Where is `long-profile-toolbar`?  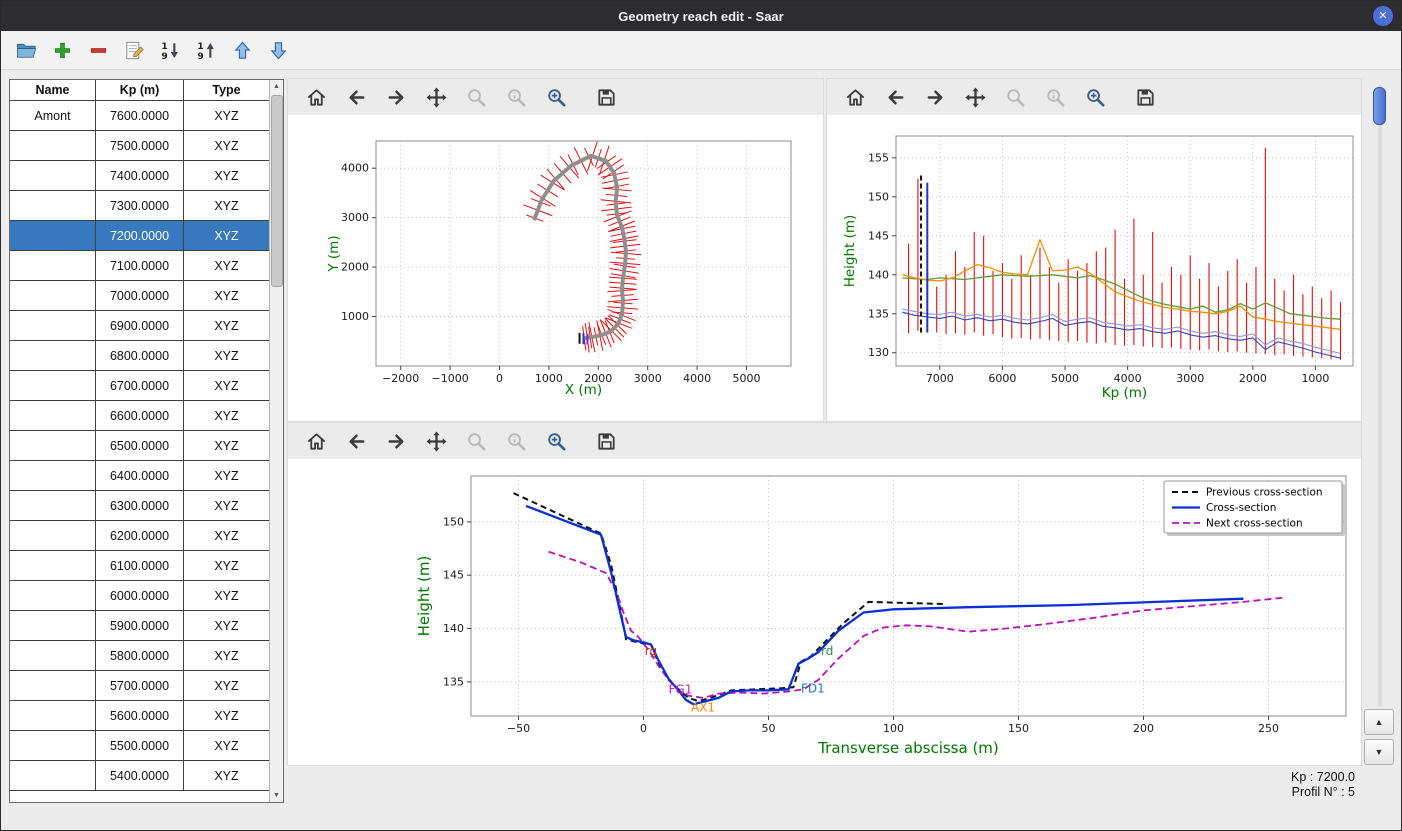
long-profile-toolbar is located at coordinates (1094, 97).